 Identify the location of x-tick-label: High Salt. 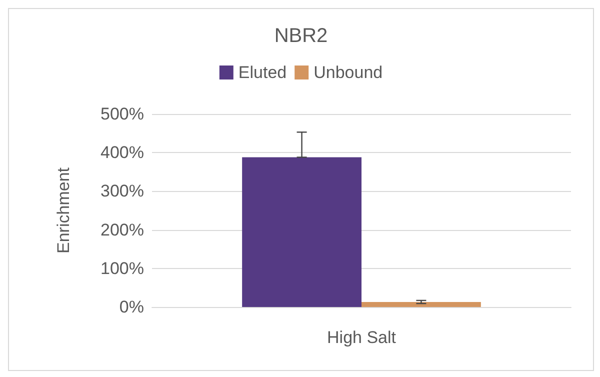
(361, 337).